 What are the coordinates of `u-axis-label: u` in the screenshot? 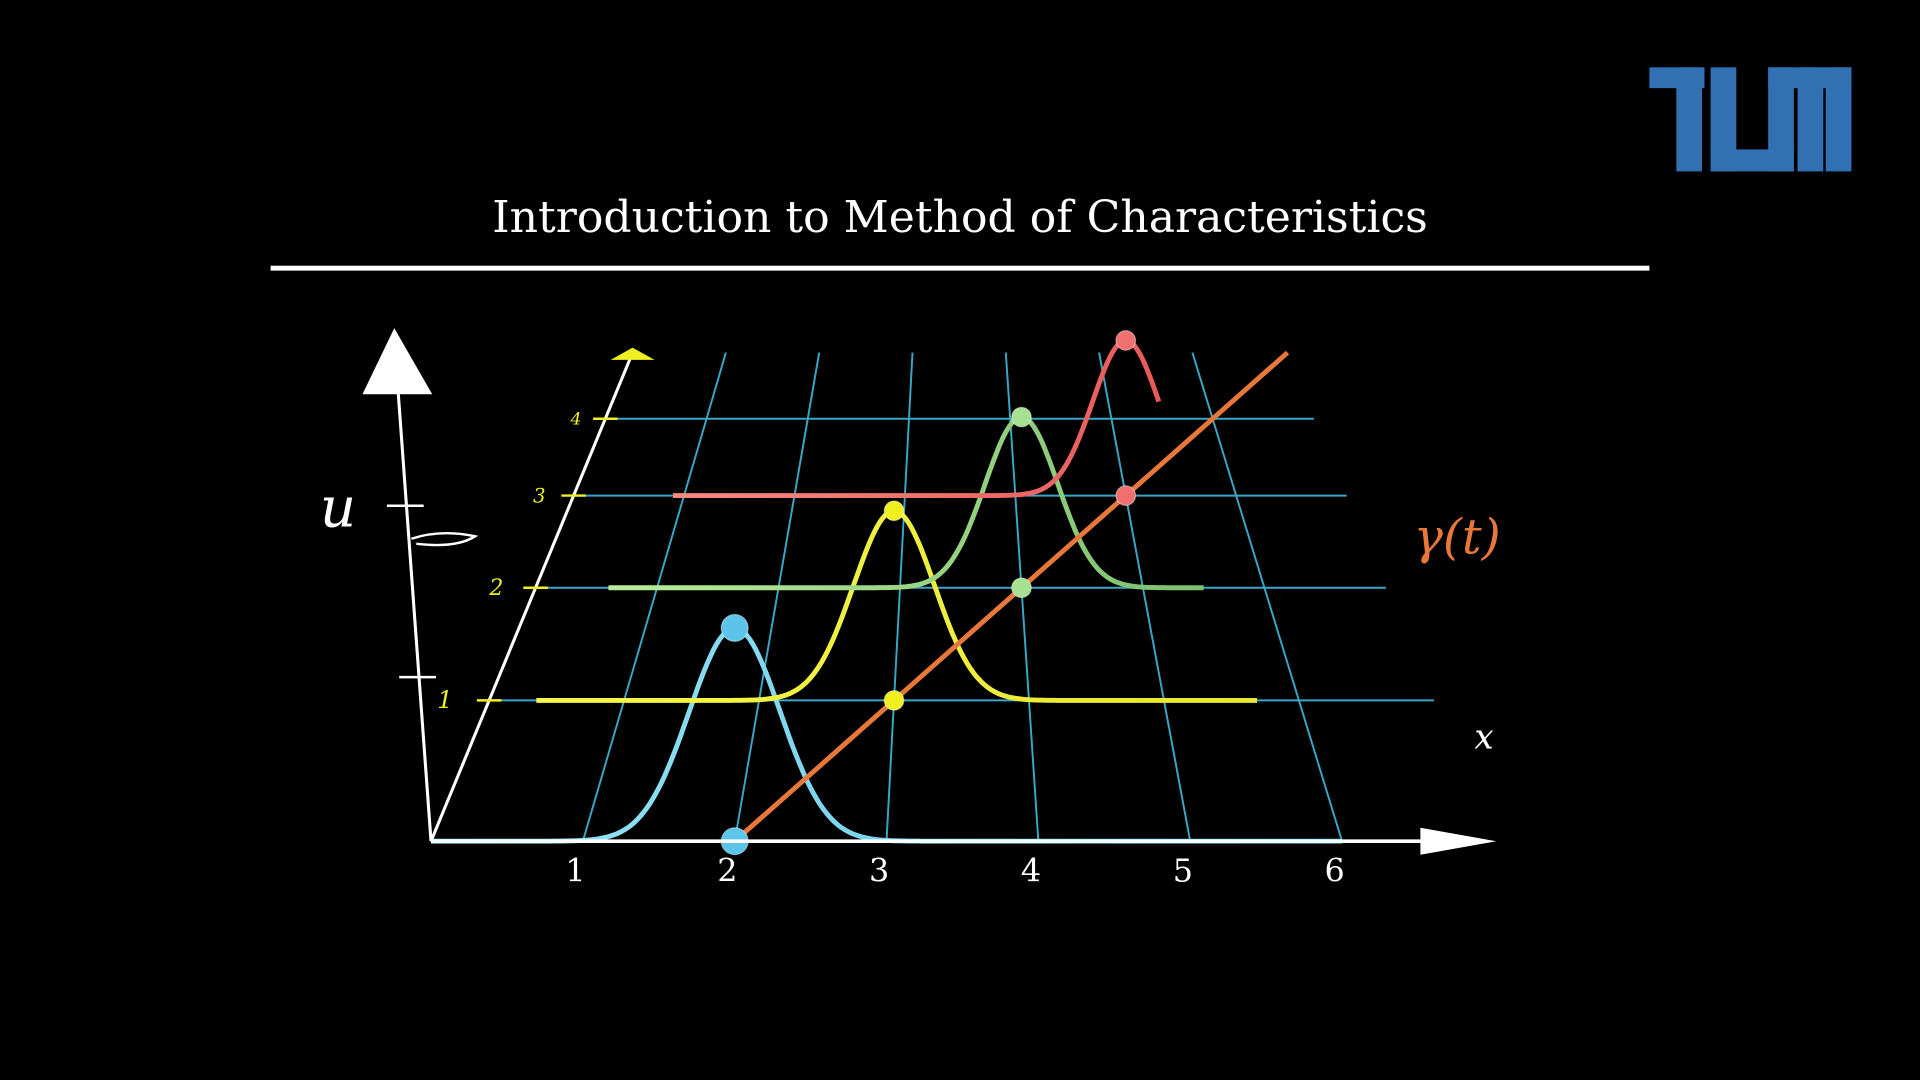 It's located at (338, 507).